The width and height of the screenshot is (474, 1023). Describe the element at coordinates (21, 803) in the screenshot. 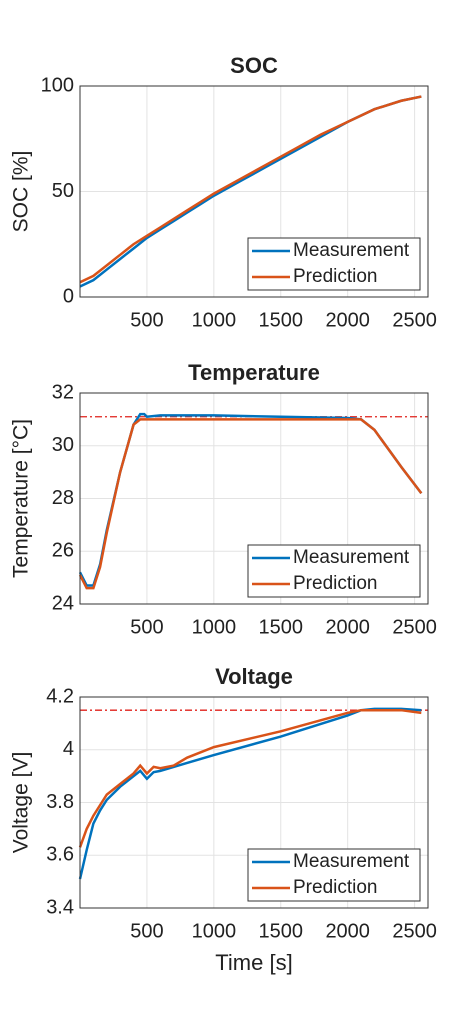

I see `y-axis-label: Voltage [V]` at that location.